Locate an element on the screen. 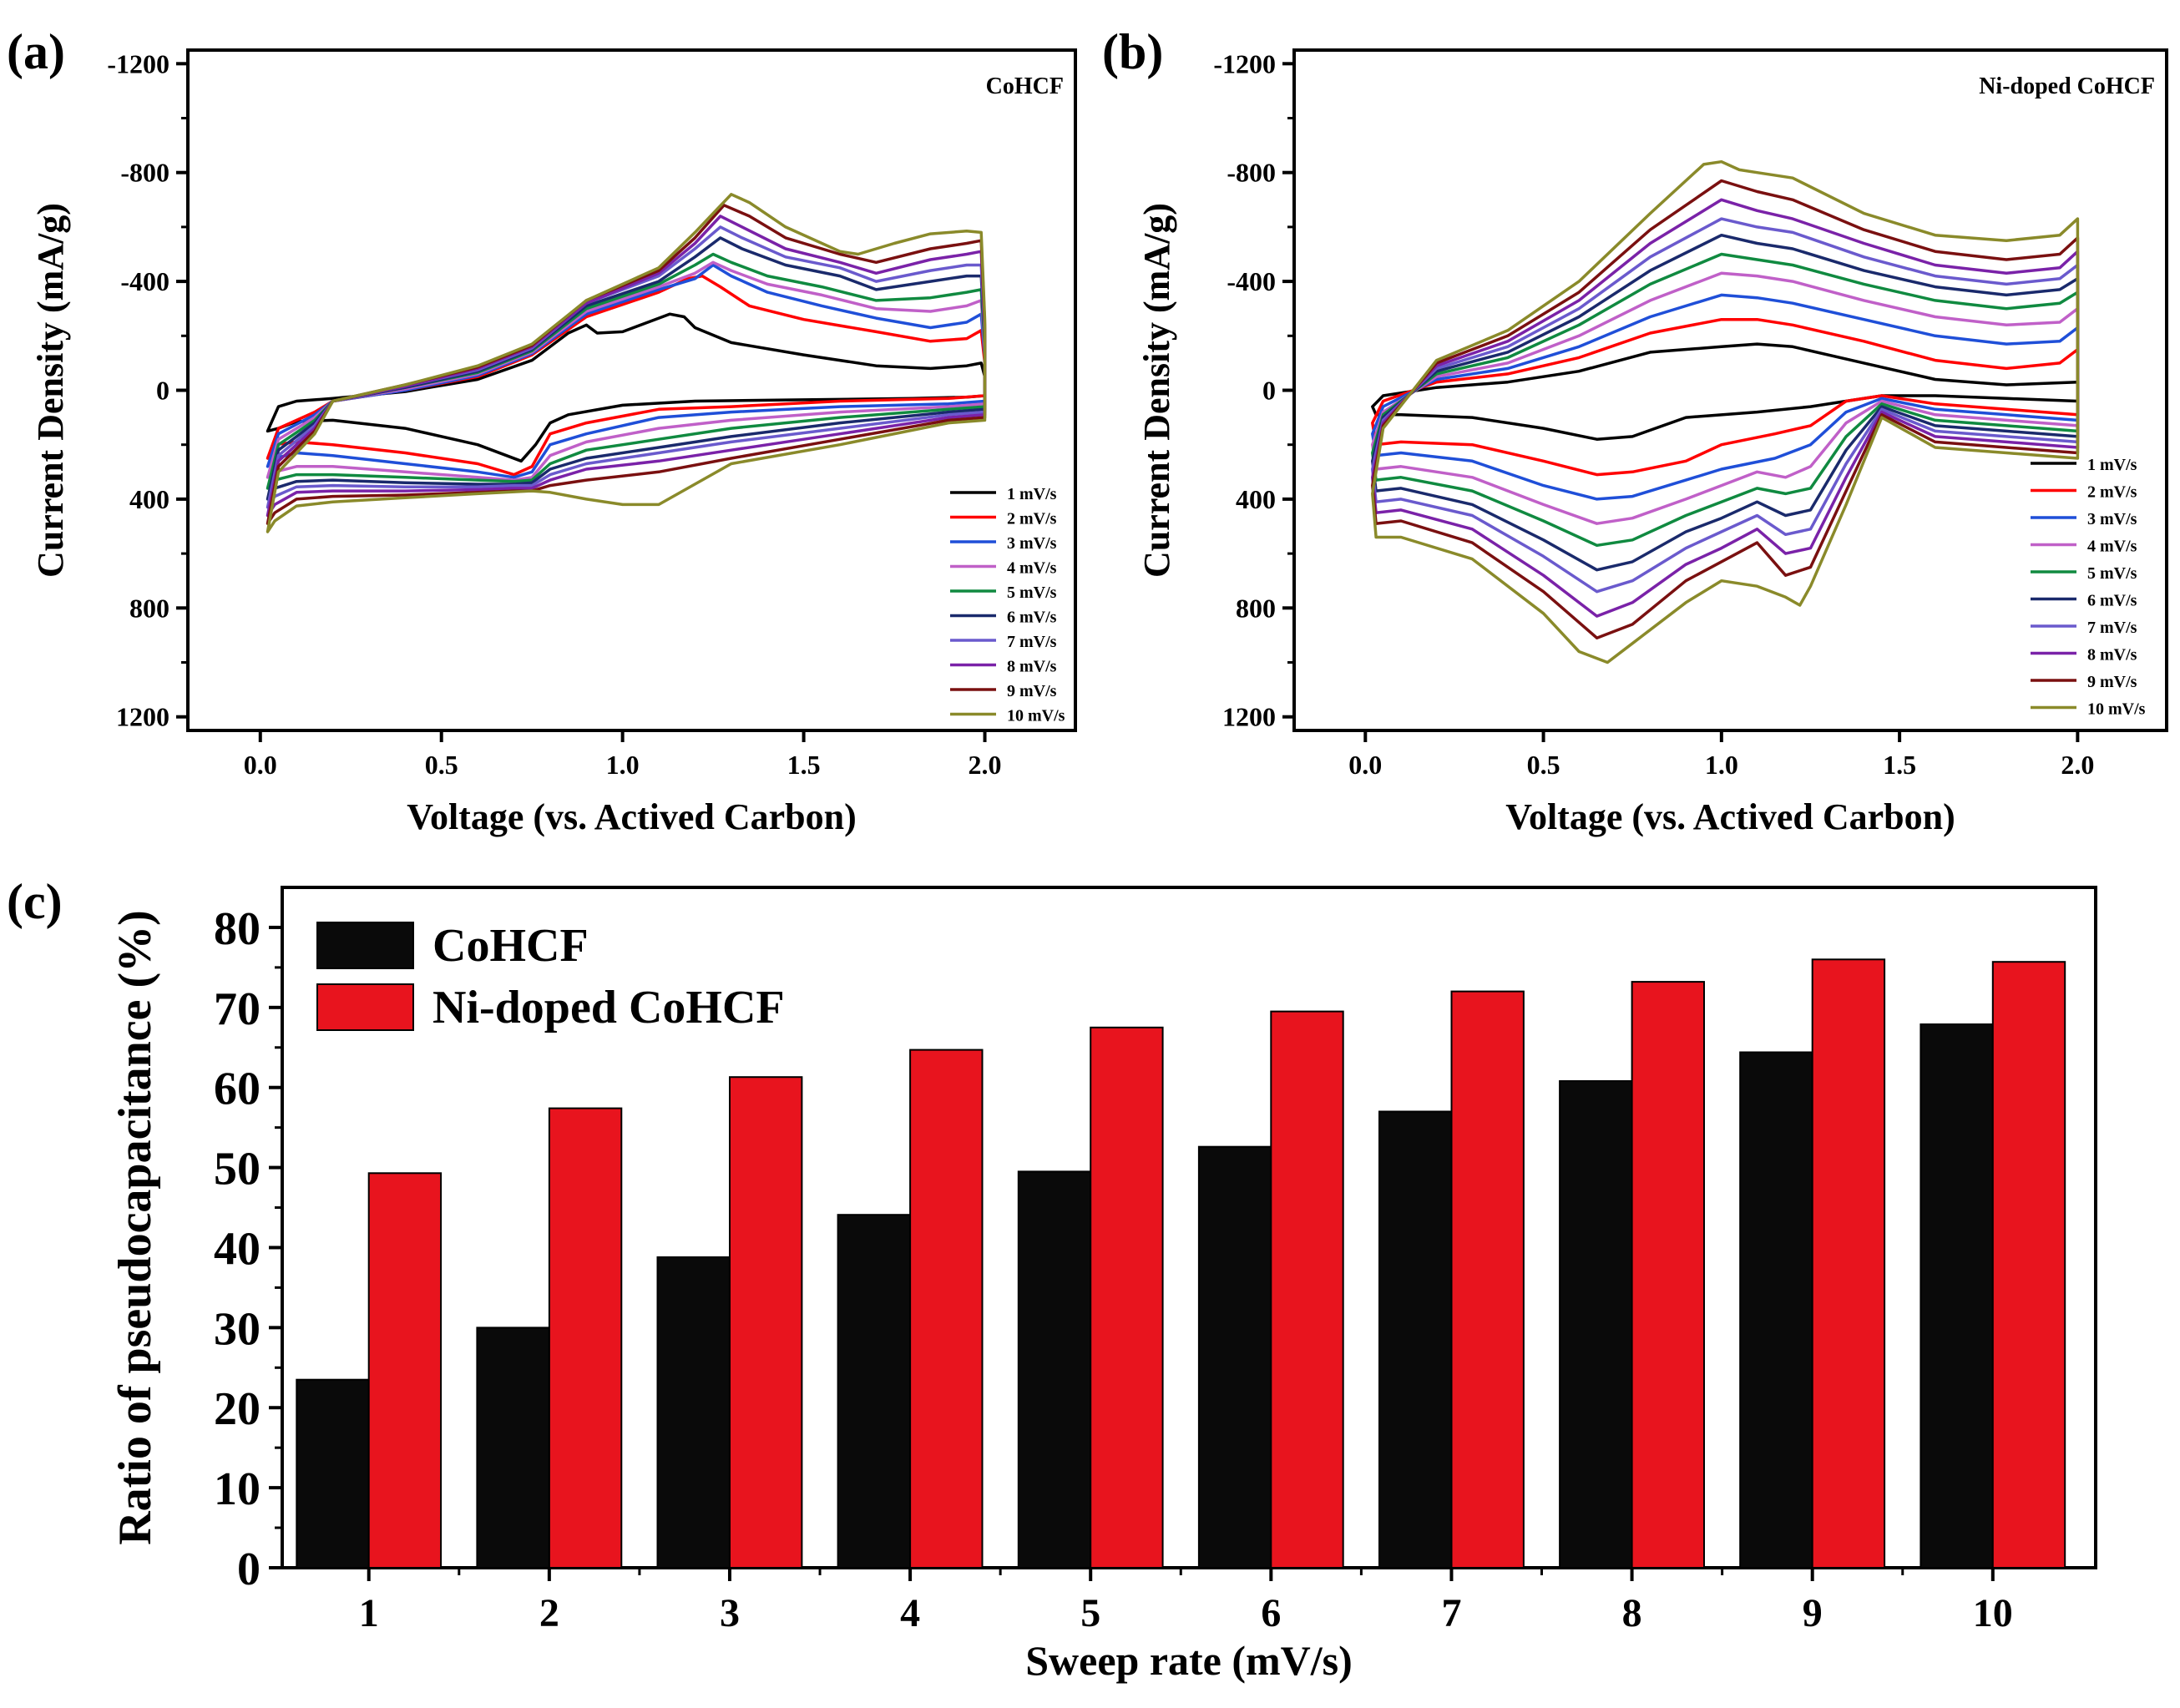  panel-a-label: (a) is located at coordinates (36, 52).